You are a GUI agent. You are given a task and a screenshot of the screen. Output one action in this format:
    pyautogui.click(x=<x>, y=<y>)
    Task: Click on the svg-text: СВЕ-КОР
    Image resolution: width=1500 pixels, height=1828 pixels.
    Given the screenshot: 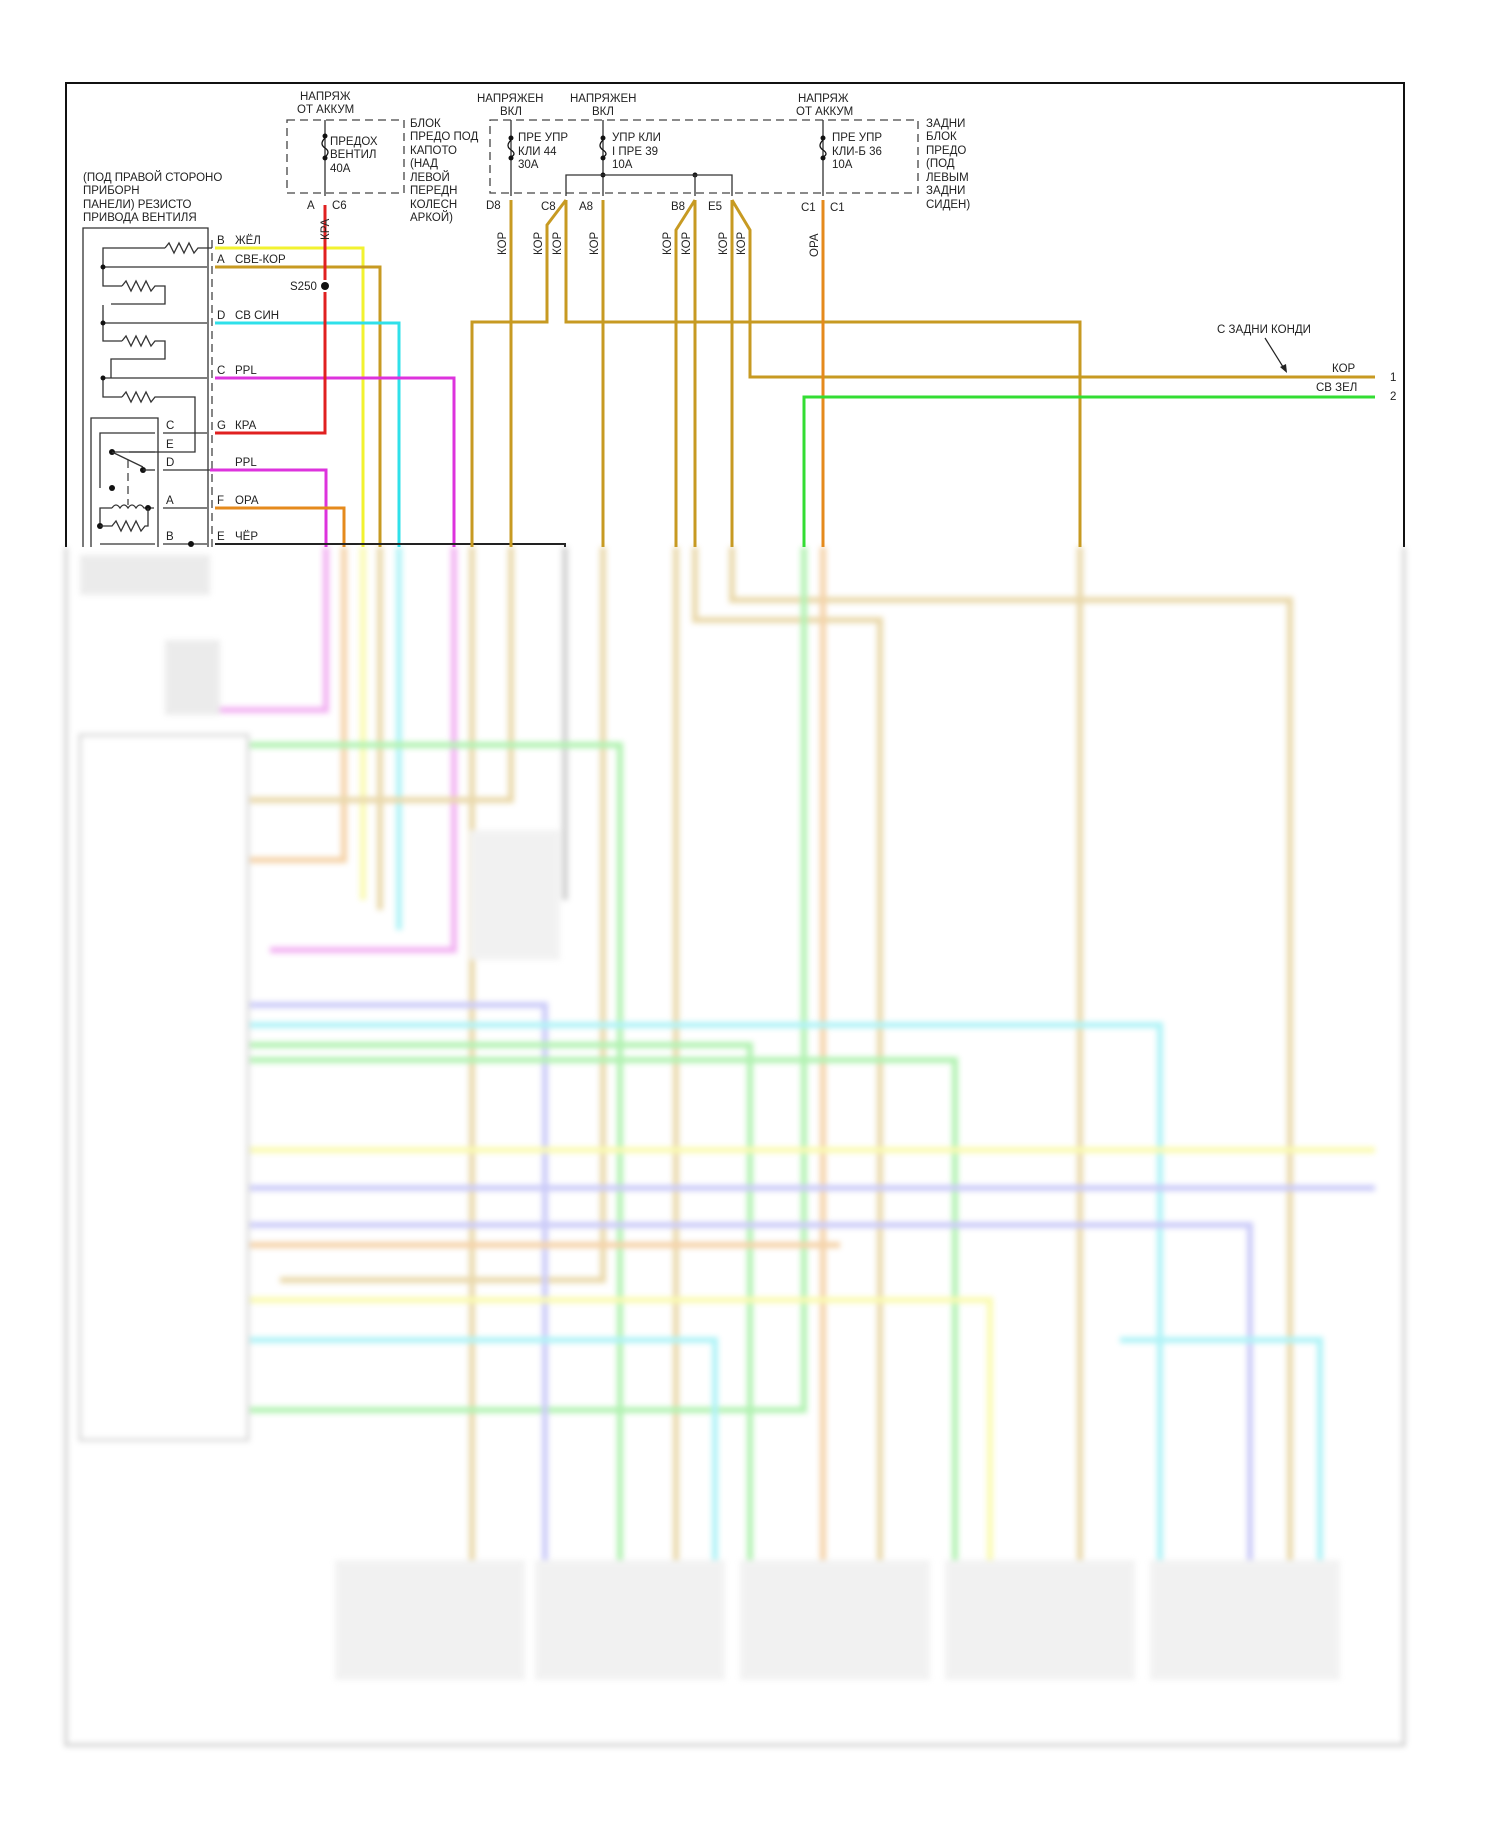 What is the action you would take?
    pyautogui.click(x=260, y=260)
    